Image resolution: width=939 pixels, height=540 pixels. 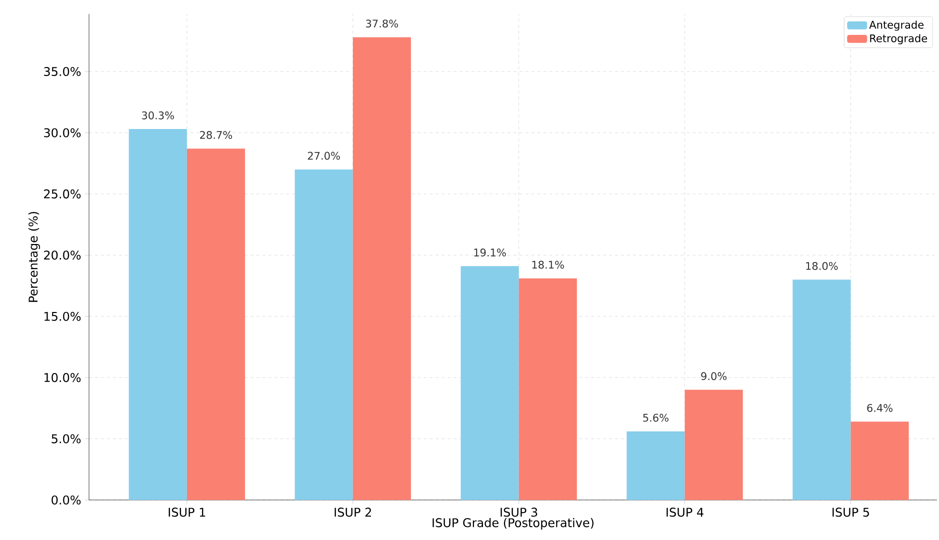 What do you see at coordinates (655, 418) in the screenshot?
I see `data-label: 5.6%` at bounding box center [655, 418].